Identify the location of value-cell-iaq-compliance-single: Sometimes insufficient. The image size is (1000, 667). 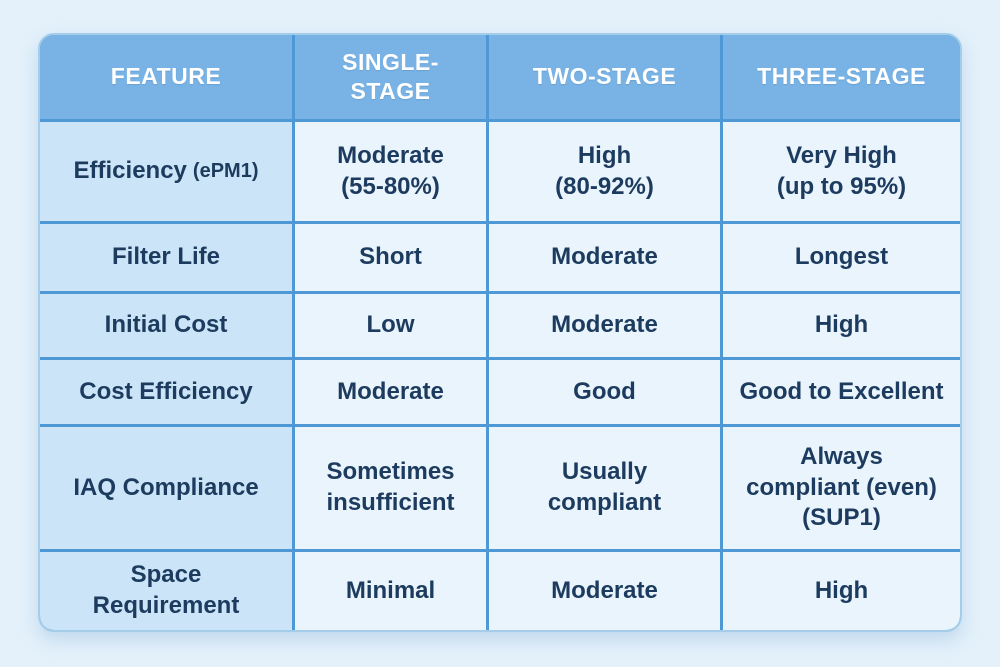
(390, 488).